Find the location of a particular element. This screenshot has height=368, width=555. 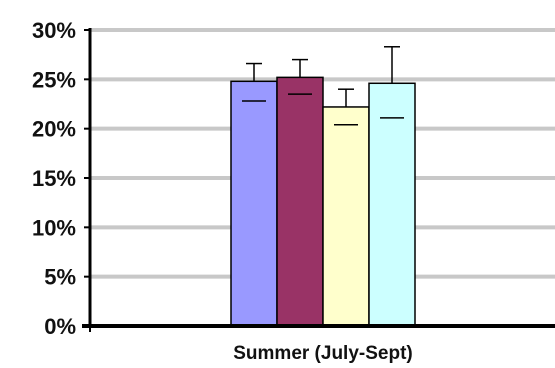

error-bars is located at coordinates (323, 86).